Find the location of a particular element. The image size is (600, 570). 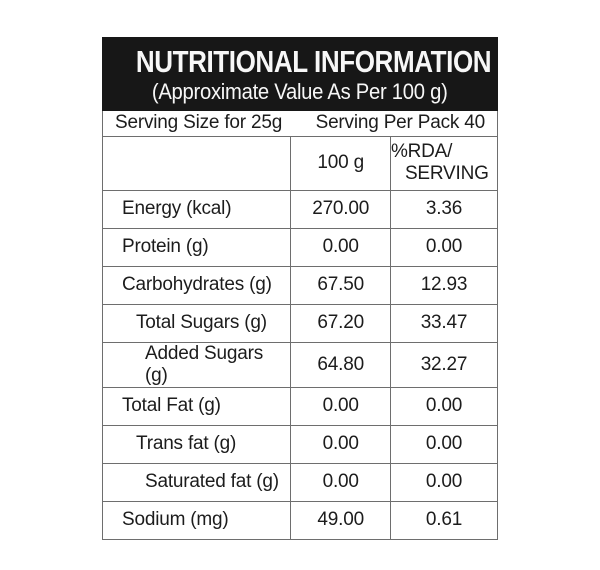

serving-per-pack-text: Serving Per Pack 40 is located at coordinates (400, 123).